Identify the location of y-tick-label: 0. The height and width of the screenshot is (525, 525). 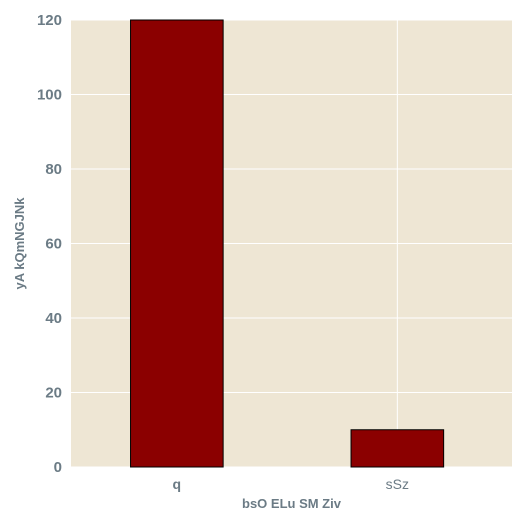
(58, 467).